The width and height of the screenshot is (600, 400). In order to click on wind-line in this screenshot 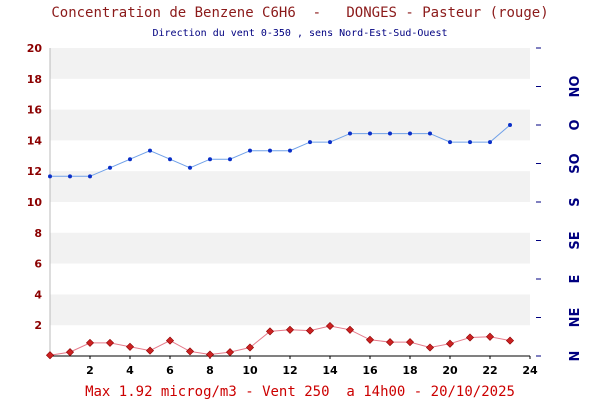, I will do `click(280, 150)`.